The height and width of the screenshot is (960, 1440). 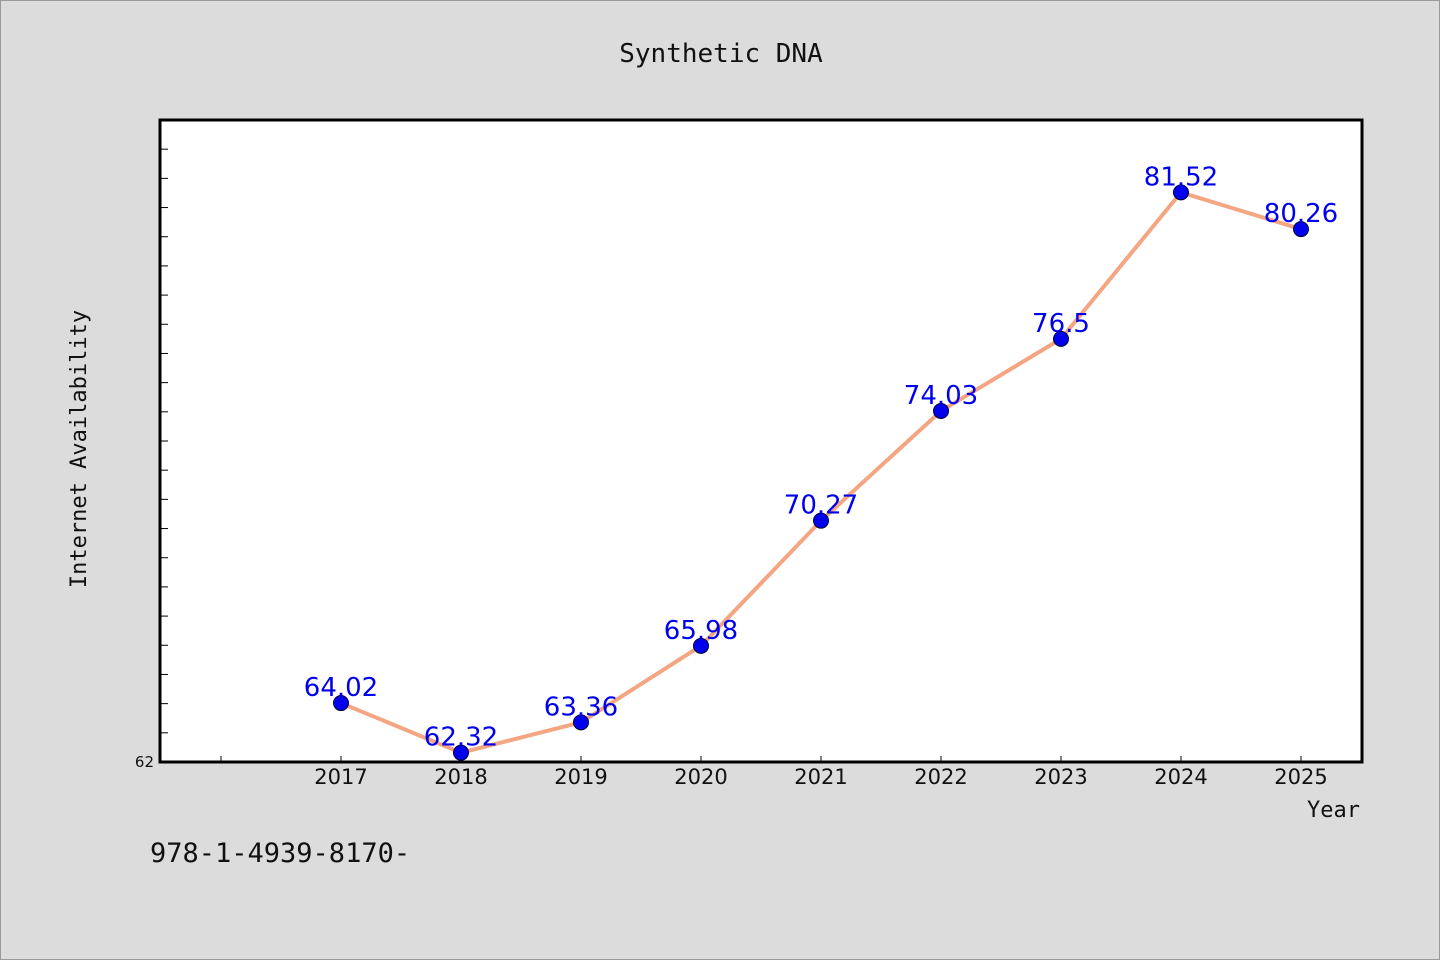 I want to click on x-tick-label: 2025, so click(x=1300, y=777).